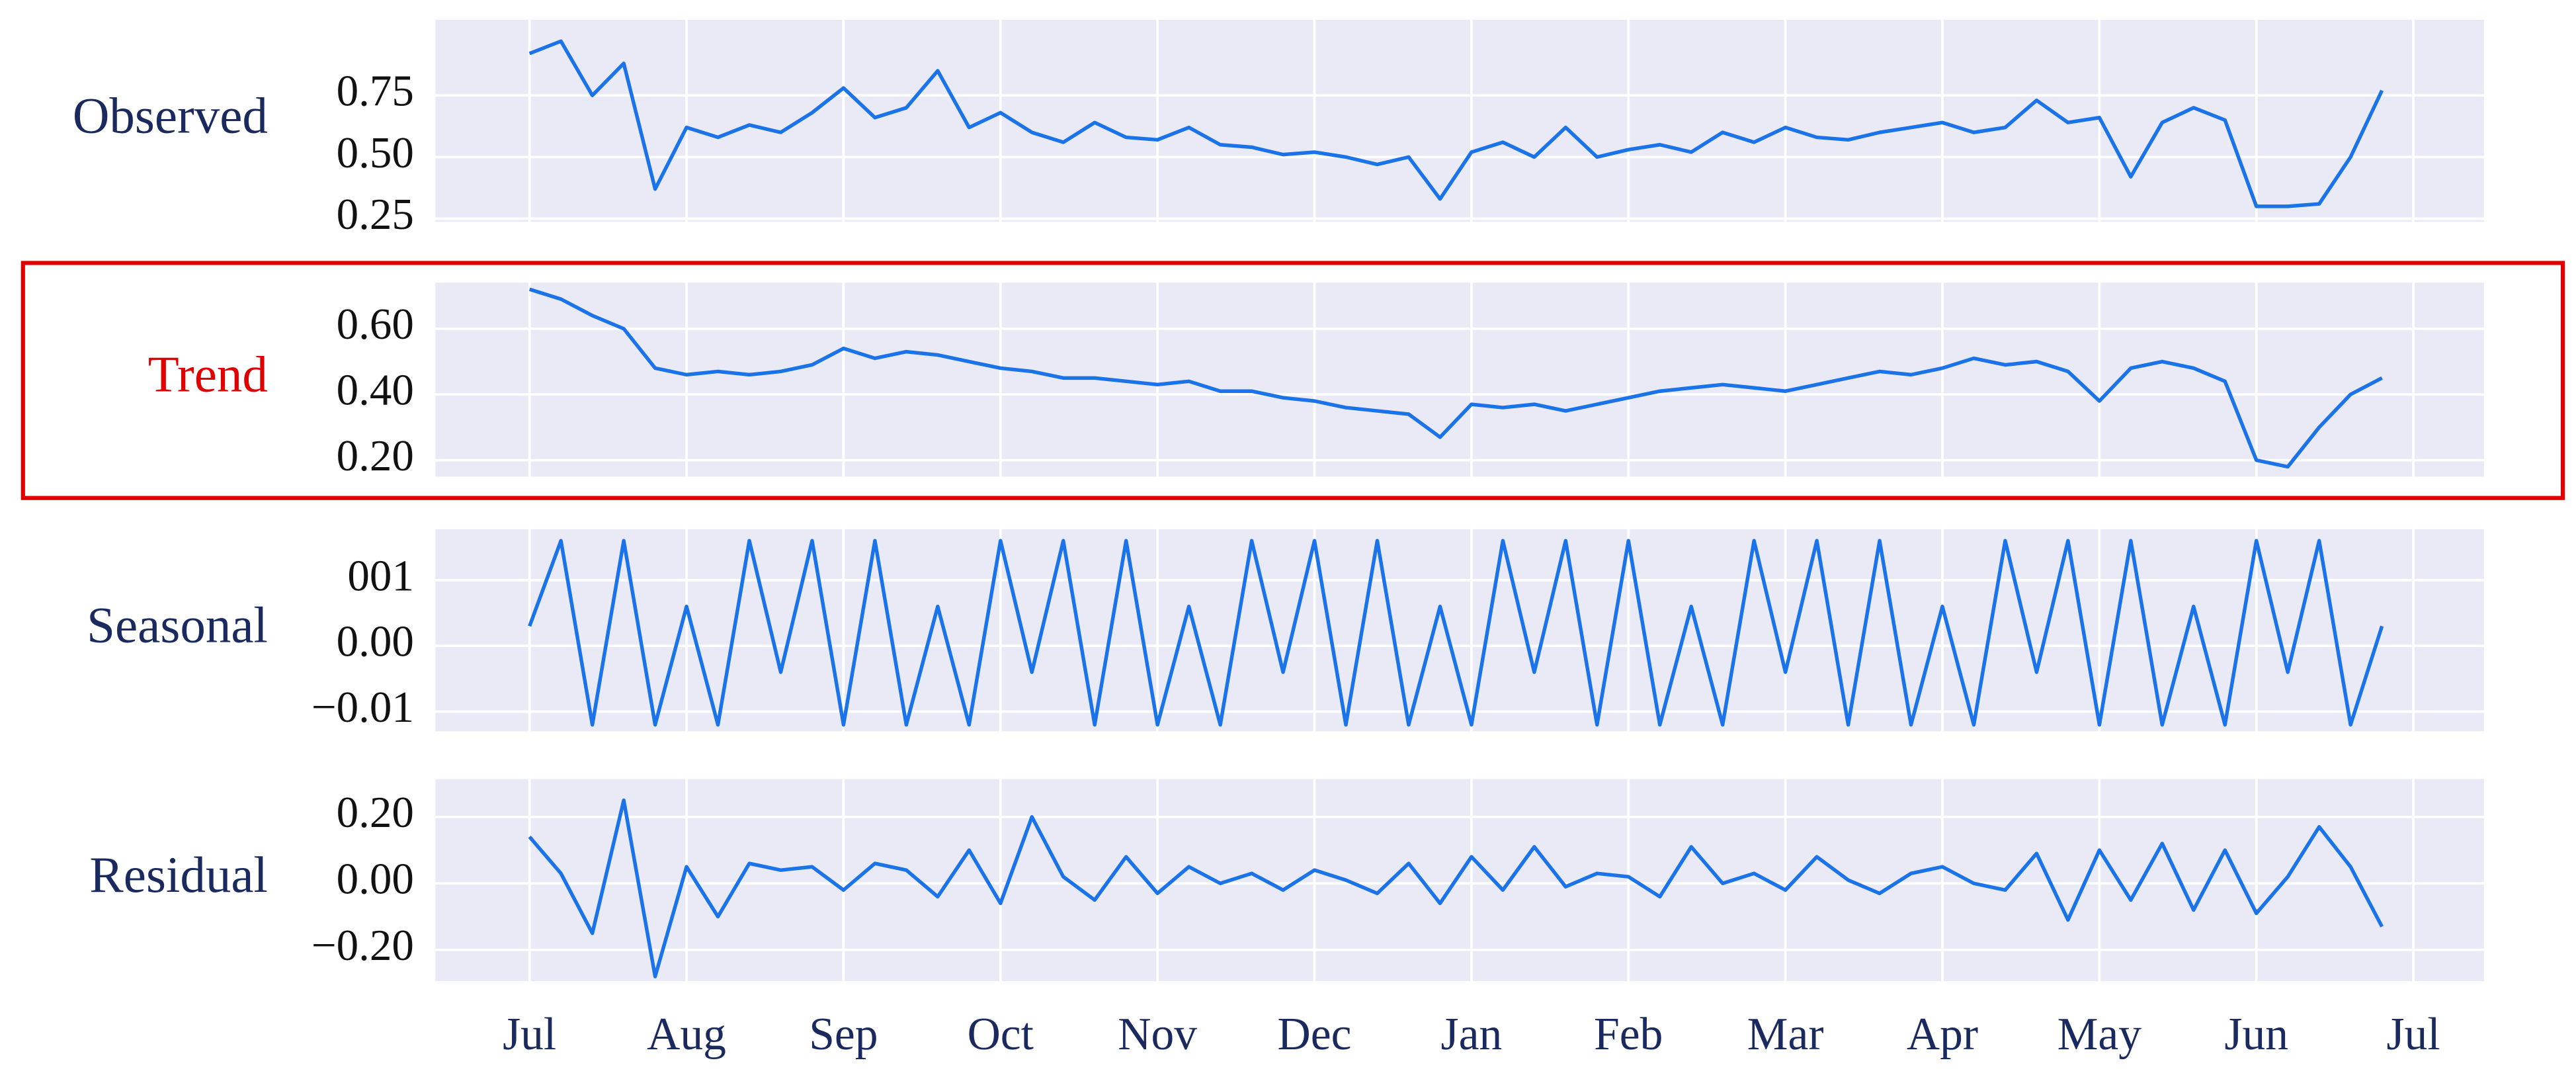 Image resolution: width=2576 pixels, height=1087 pixels. What do you see at coordinates (1942, 1034) in the screenshot?
I see `x-tick-label: Apr` at bounding box center [1942, 1034].